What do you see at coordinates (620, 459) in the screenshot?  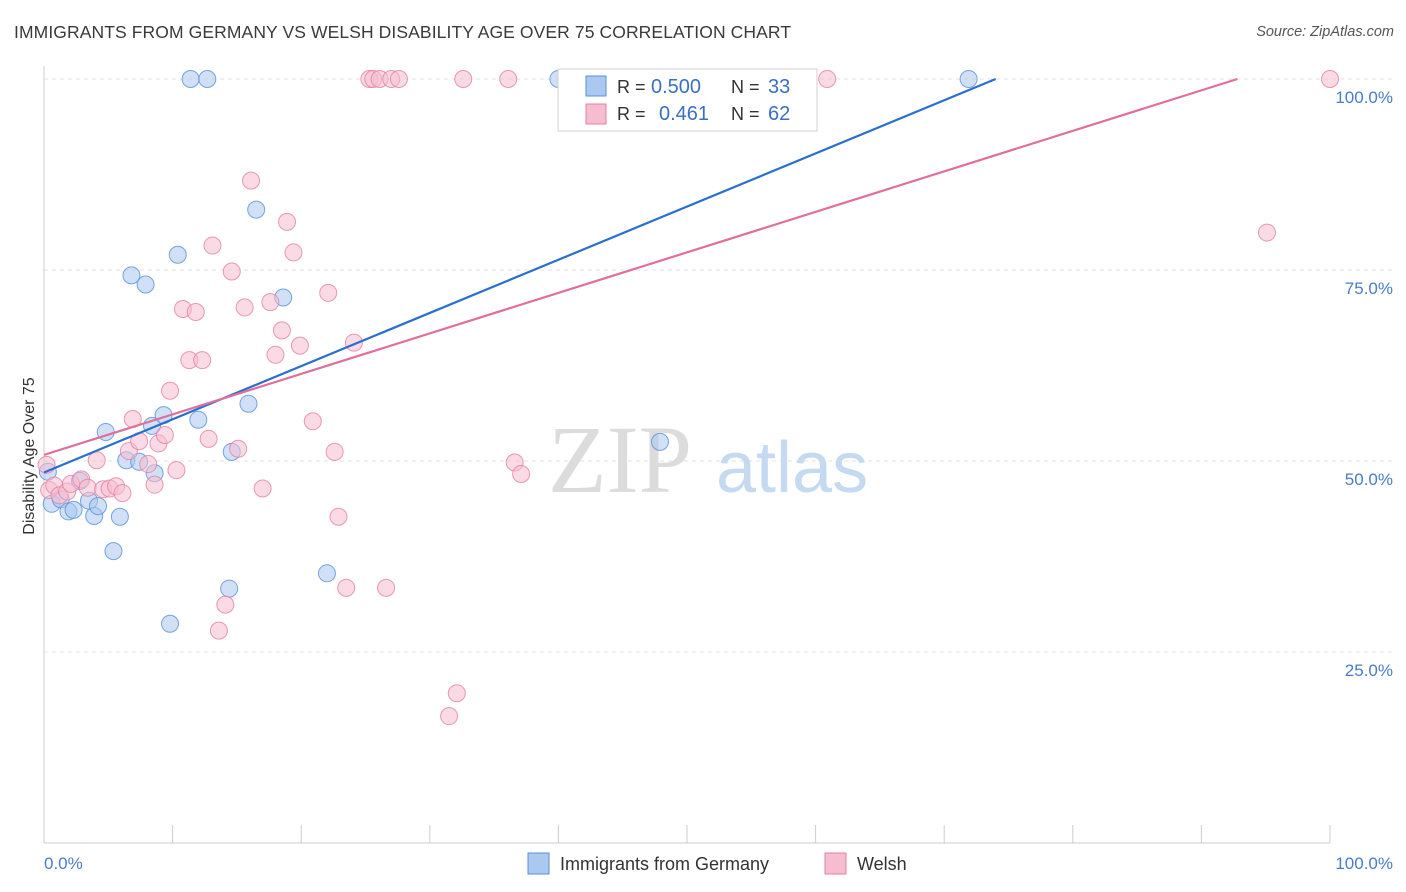 I see `watermark-zip: ZIP` at bounding box center [620, 459].